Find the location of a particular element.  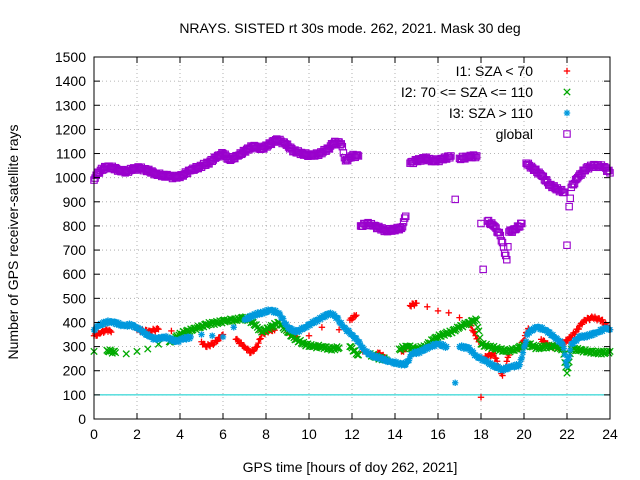

x-tick-label: 20 is located at coordinates (524, 434).